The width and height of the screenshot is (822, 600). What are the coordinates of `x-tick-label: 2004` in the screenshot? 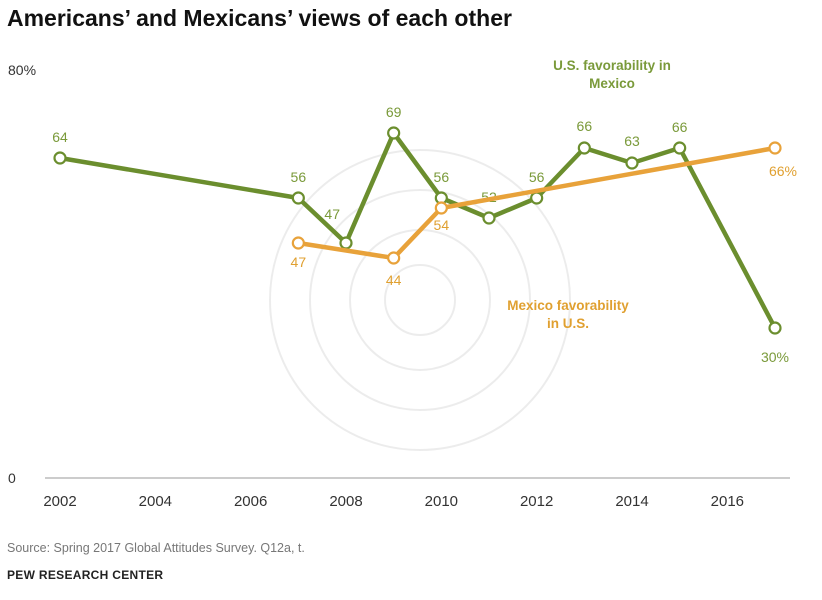 It's located at (155, 501).